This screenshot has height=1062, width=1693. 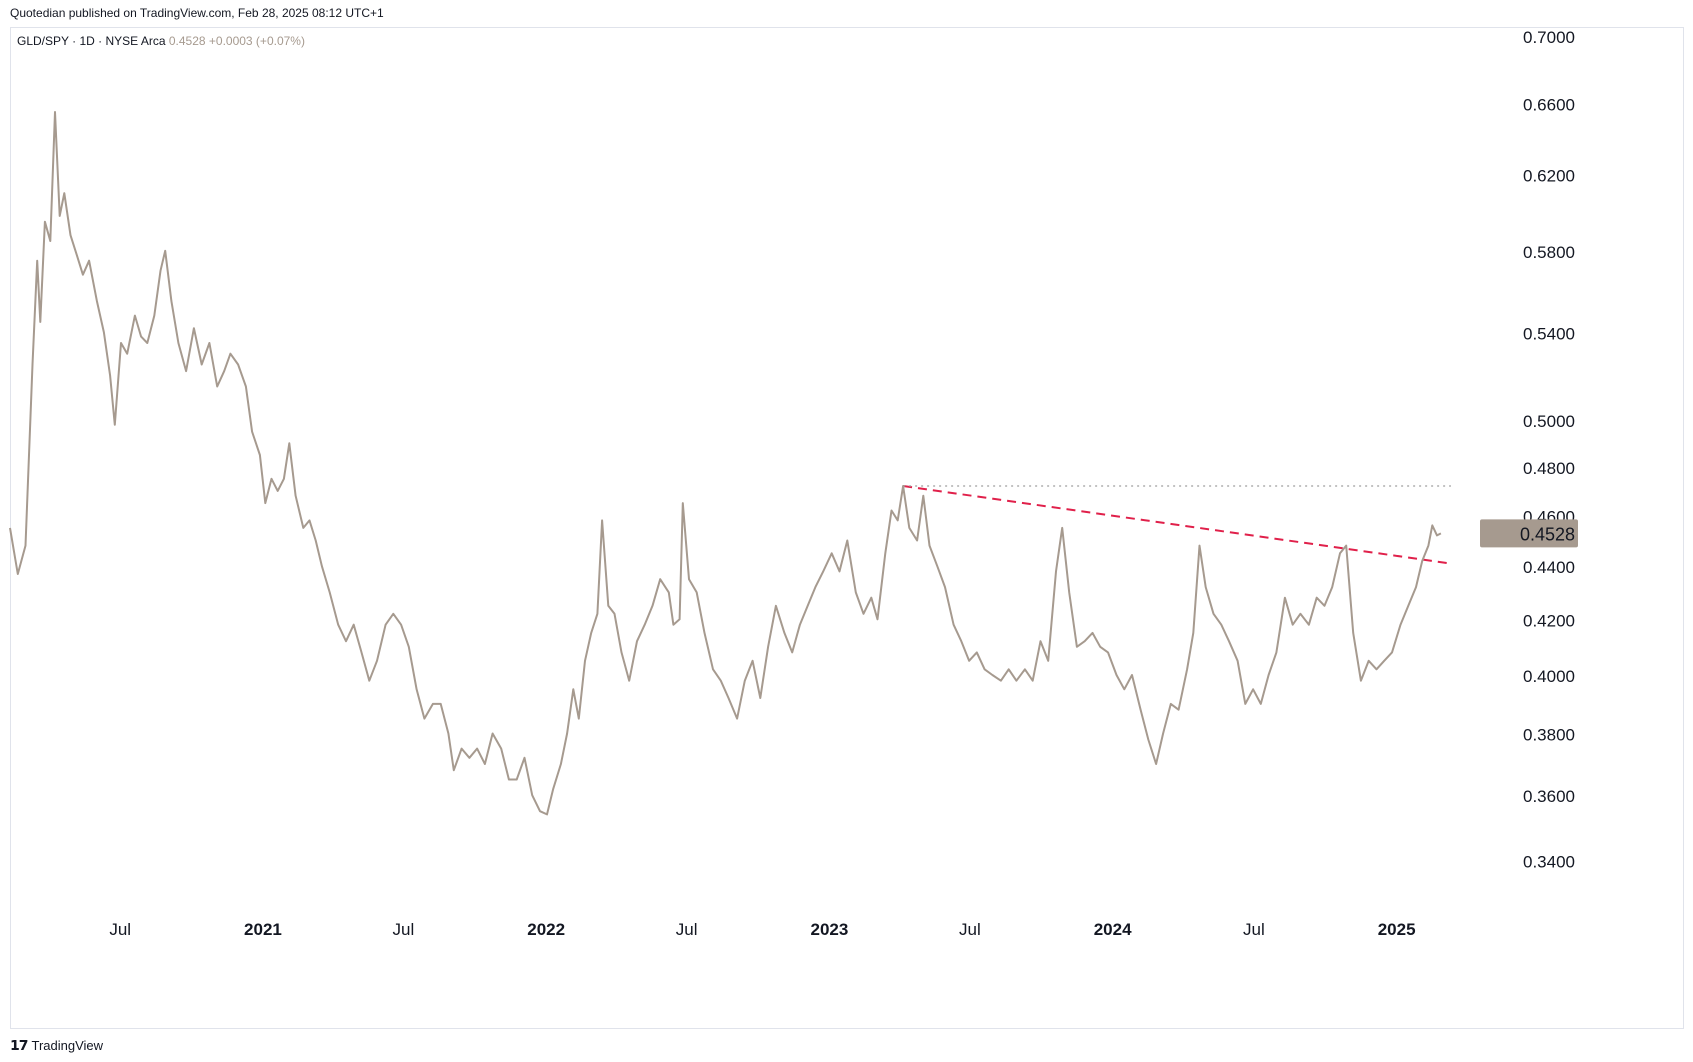 What do you see at coordinates (1547, 534) in the screenshot?
I see `last-price-badge-label: 0.4528` at bounding box center [1547, 534].